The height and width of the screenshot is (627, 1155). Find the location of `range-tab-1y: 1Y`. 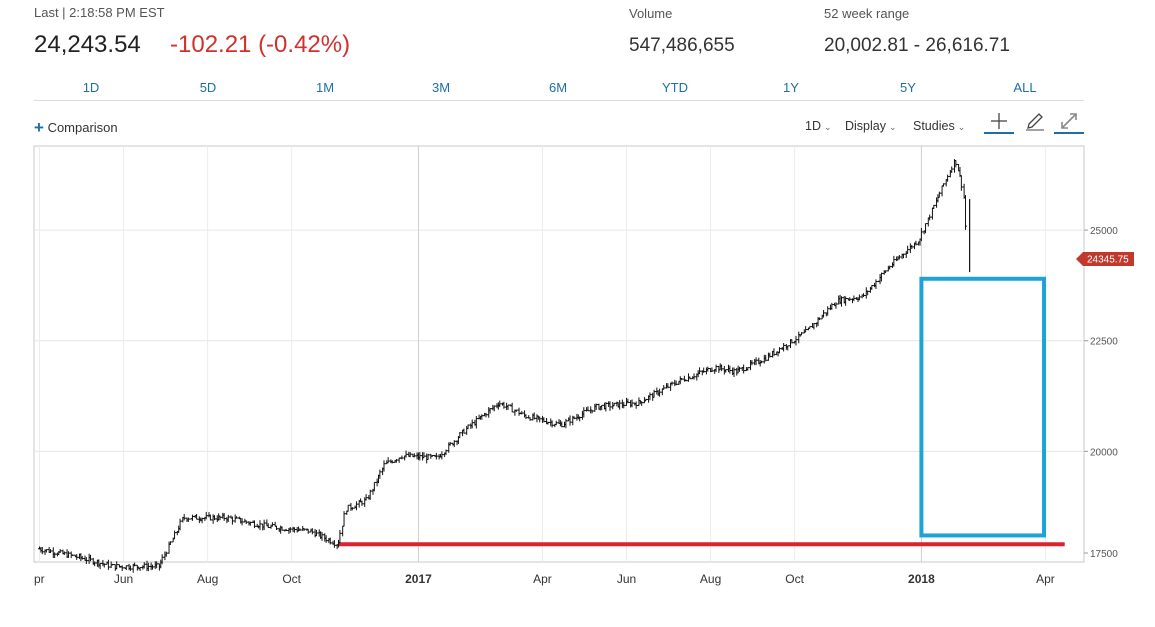

range-tab-1y: 1Y is located at coordinates (791, 87).